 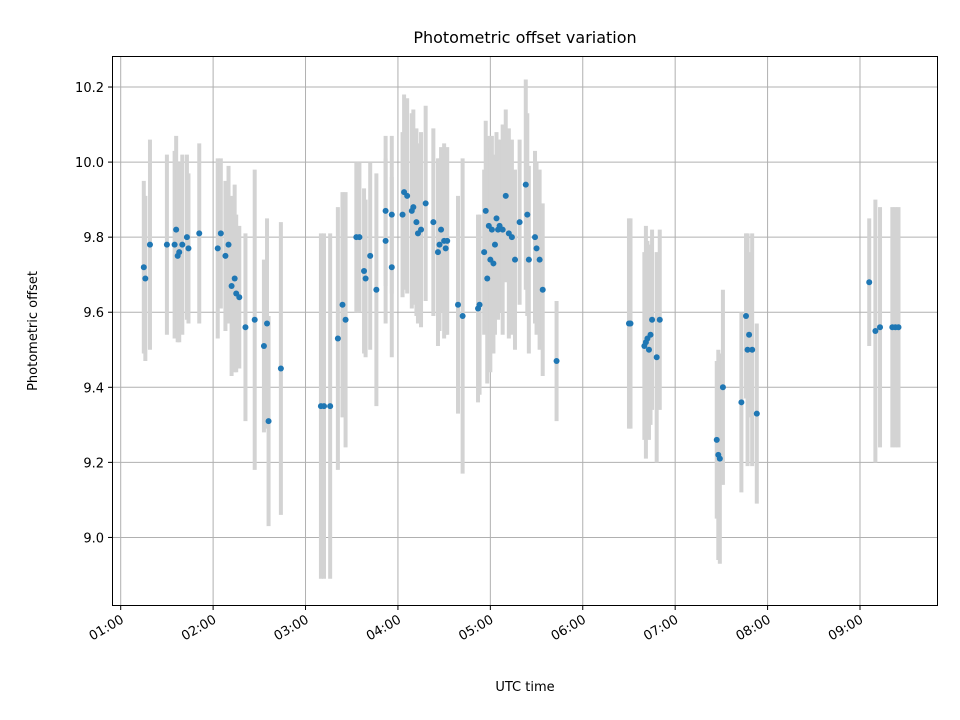 I want to click on x-tick-label: 01:00, so click(x=107, y=628).